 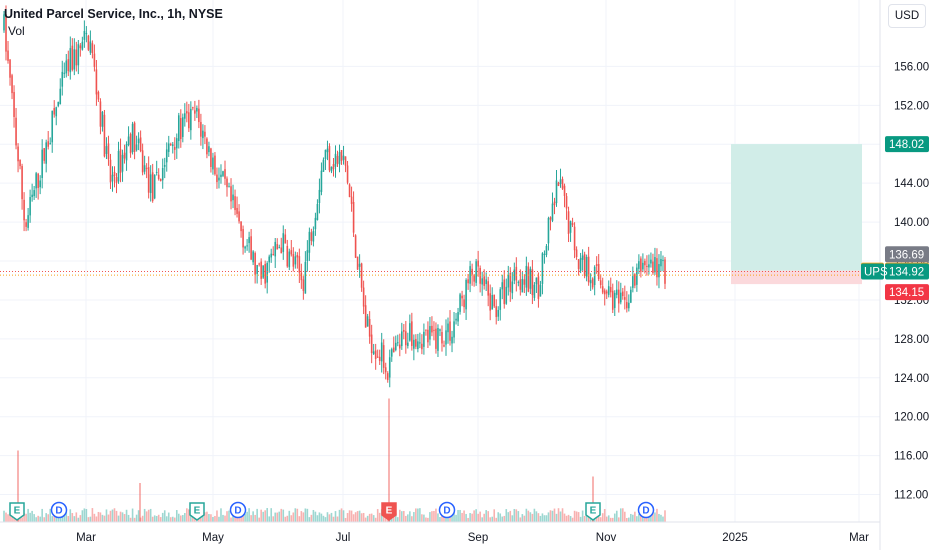 I want to click on stop-price-tag: 134.15, so click(x=907, y=292).